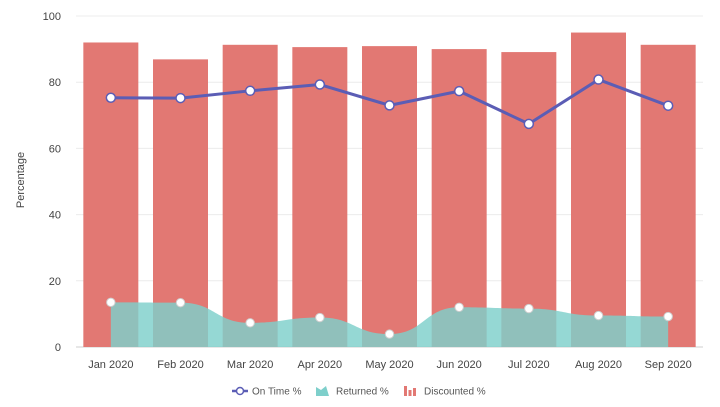  I want to click on legend-area-icon, so click(322, 391).